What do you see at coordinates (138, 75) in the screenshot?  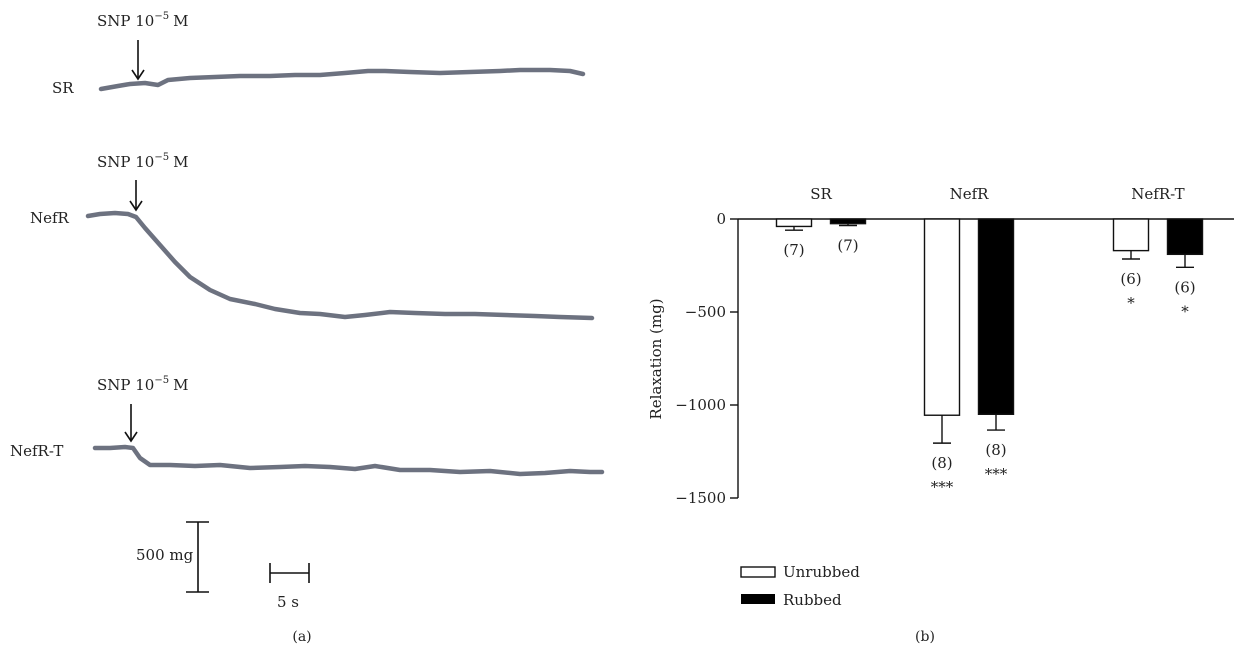 I see `trace-sr-arrowhead` at bounding box center [138, 75].